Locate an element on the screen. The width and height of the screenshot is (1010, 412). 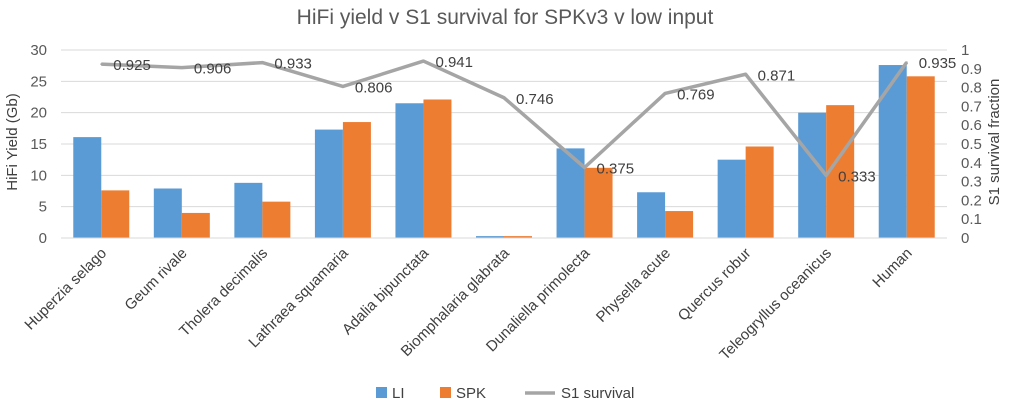
y-tick-right: 1 is located at coordinates (965, 50).